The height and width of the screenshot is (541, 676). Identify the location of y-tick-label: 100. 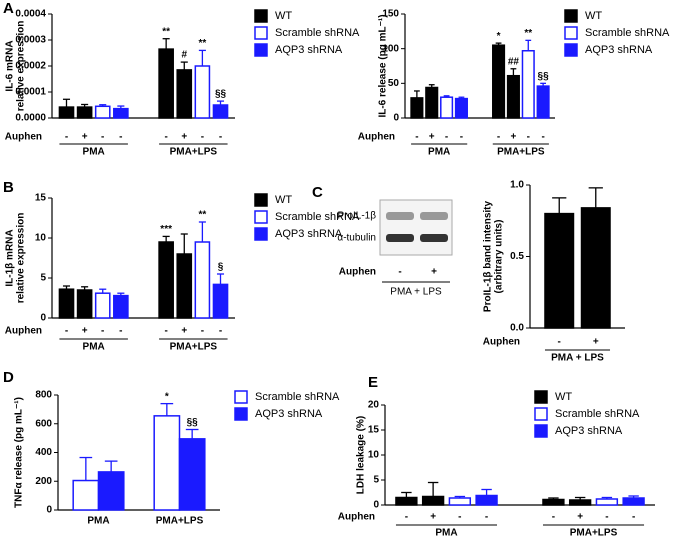
(390, 48).